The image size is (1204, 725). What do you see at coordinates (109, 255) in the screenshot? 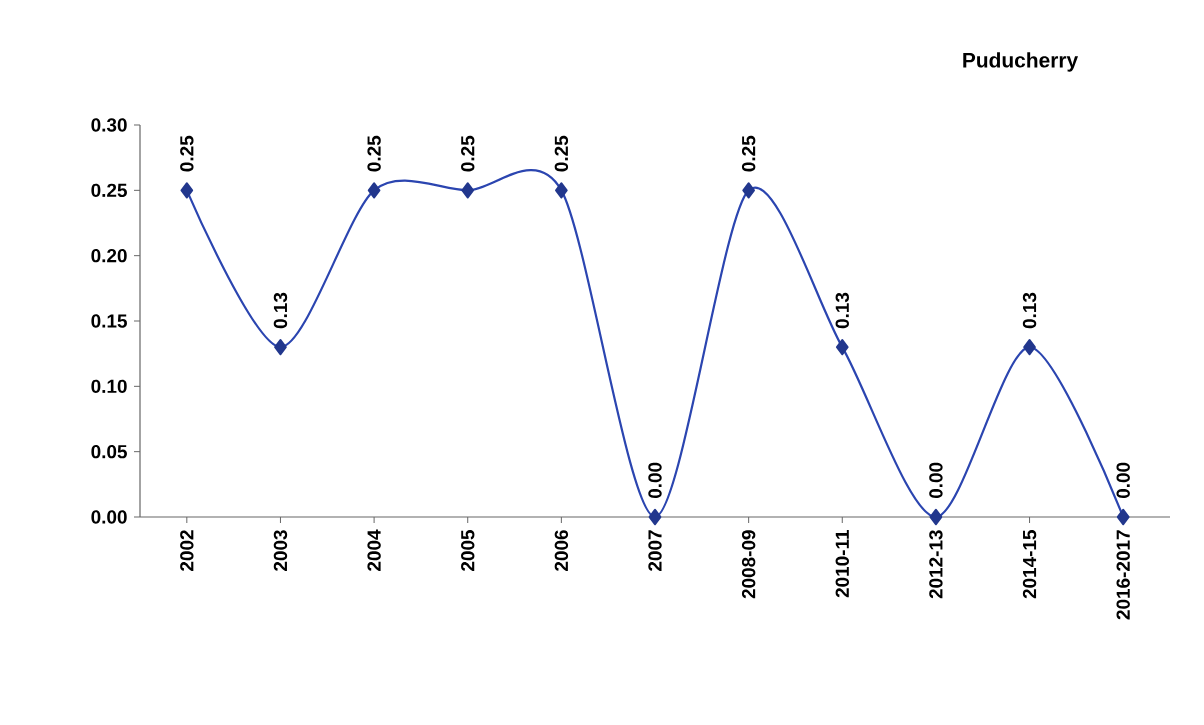
I see `y-tick-label: 0.20` at bounding box center [109, 255].